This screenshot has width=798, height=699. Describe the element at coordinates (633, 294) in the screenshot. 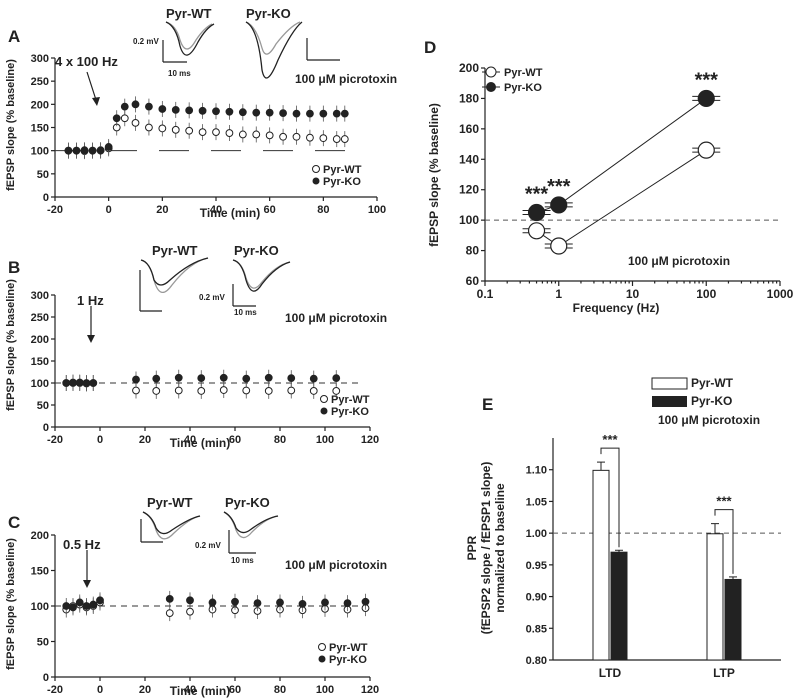

I see `x-tick-label: 10` at that location.